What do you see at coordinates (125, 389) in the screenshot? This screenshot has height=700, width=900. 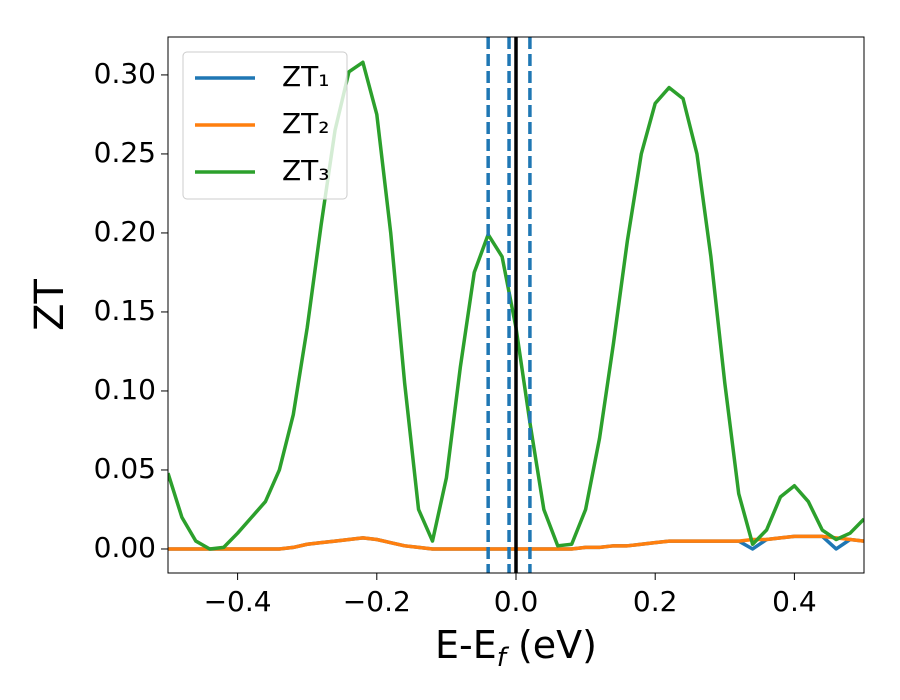 I see `y-tick-label: 0.10` at bounding box center [125, 389].